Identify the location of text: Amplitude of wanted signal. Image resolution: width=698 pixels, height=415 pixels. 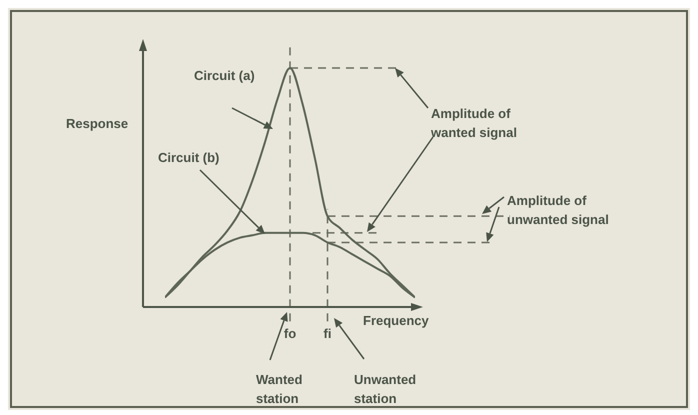
(474, 123).